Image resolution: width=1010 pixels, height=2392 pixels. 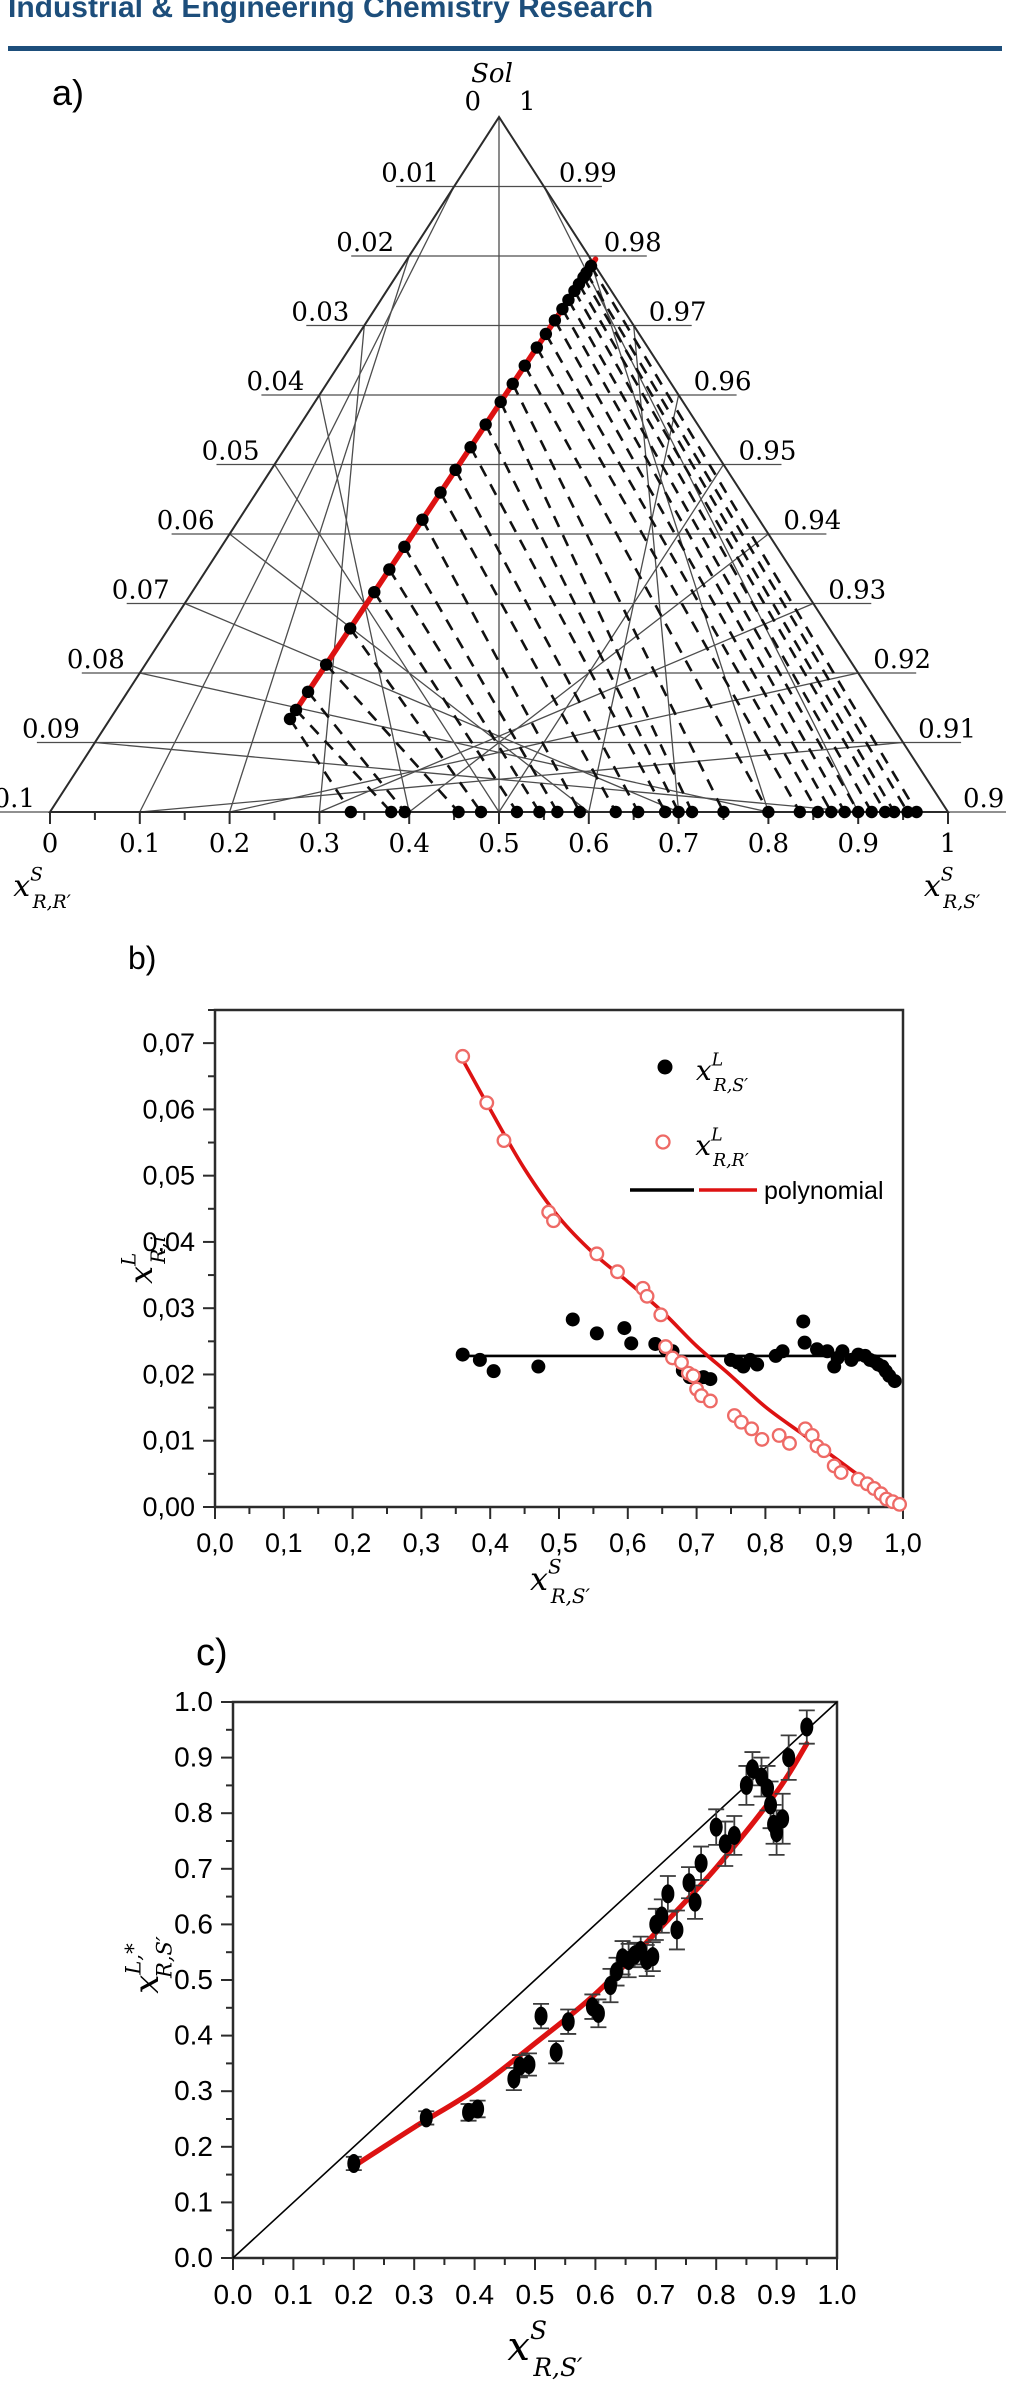 I want to click on right-axis-tick: 0.99, so click(x=588, y=174).